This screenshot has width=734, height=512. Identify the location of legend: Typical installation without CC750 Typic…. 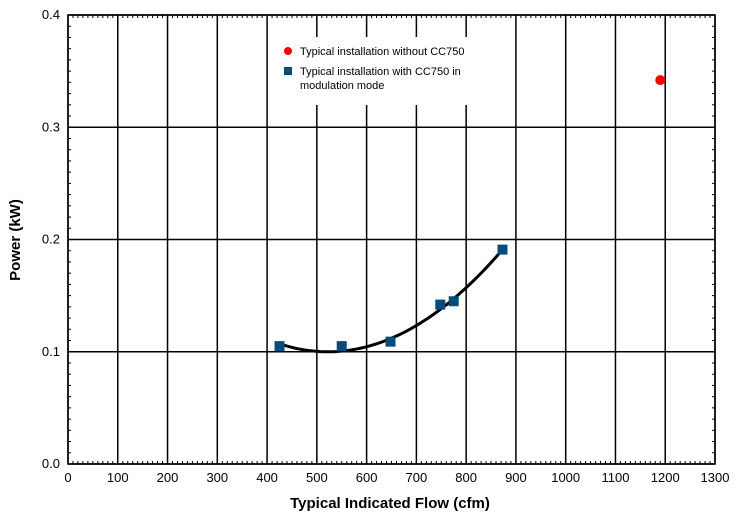
(385, 71).